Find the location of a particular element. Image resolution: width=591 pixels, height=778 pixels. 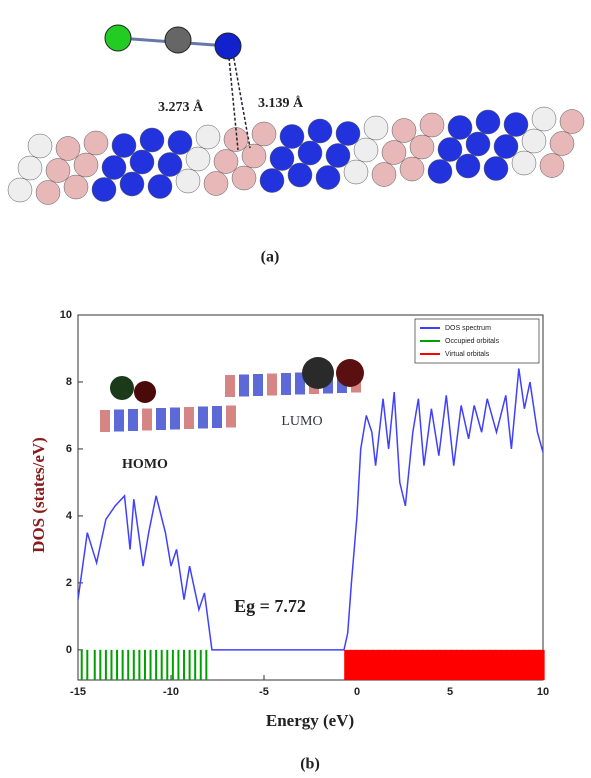

x-tick-label: -15 is located at coordinates (78, 692).